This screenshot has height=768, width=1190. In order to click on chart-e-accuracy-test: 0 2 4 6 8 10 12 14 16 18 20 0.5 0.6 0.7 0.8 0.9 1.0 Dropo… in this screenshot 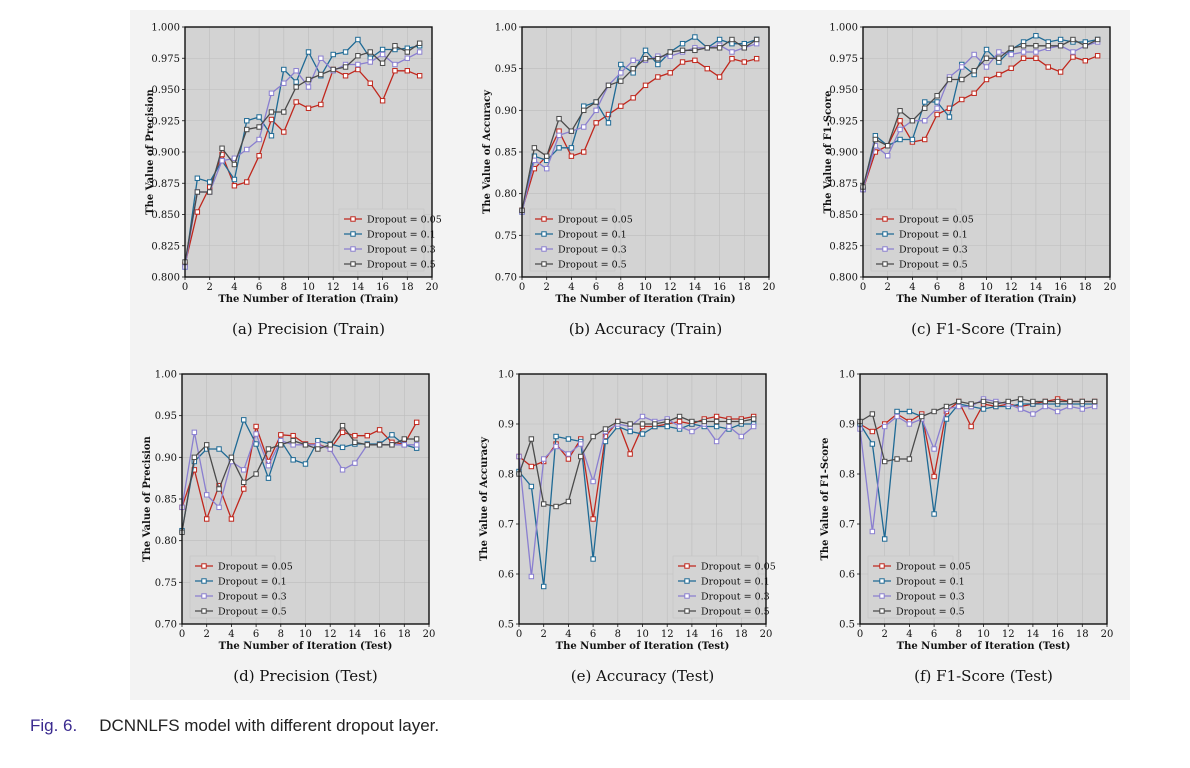, I will do `click(627, 528)`.